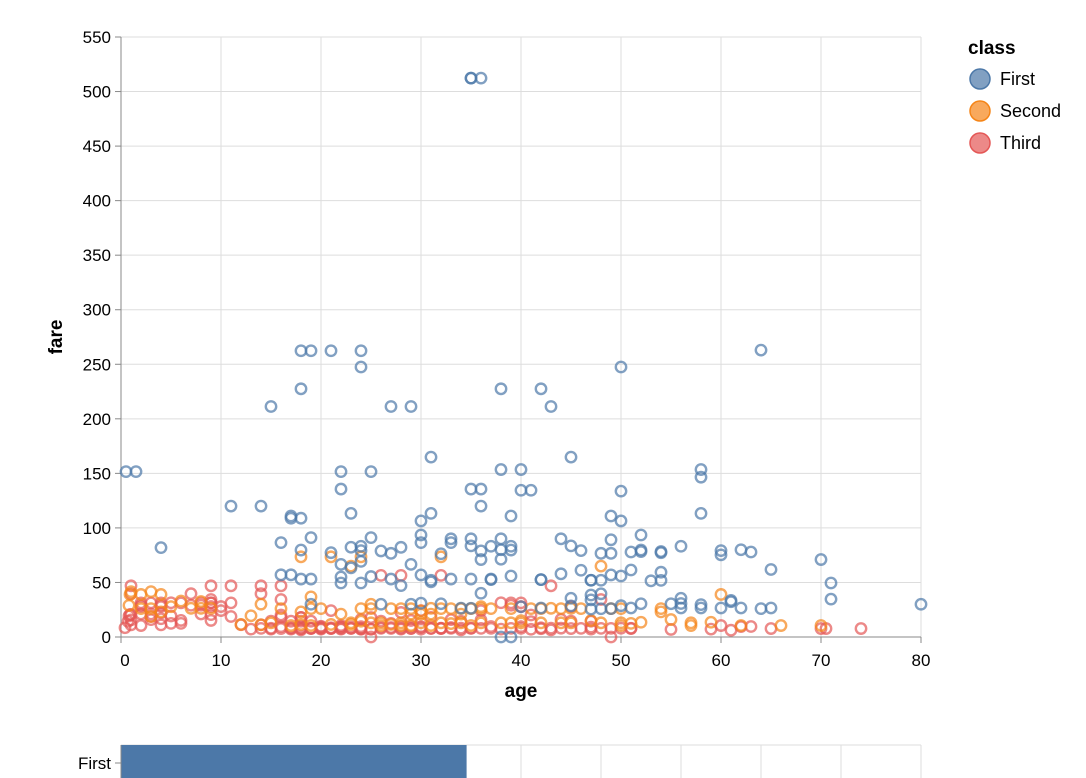 The height and width of the screenshot is (778, 1086). I want to click on x-tick-label: 80, so click(921, 660).